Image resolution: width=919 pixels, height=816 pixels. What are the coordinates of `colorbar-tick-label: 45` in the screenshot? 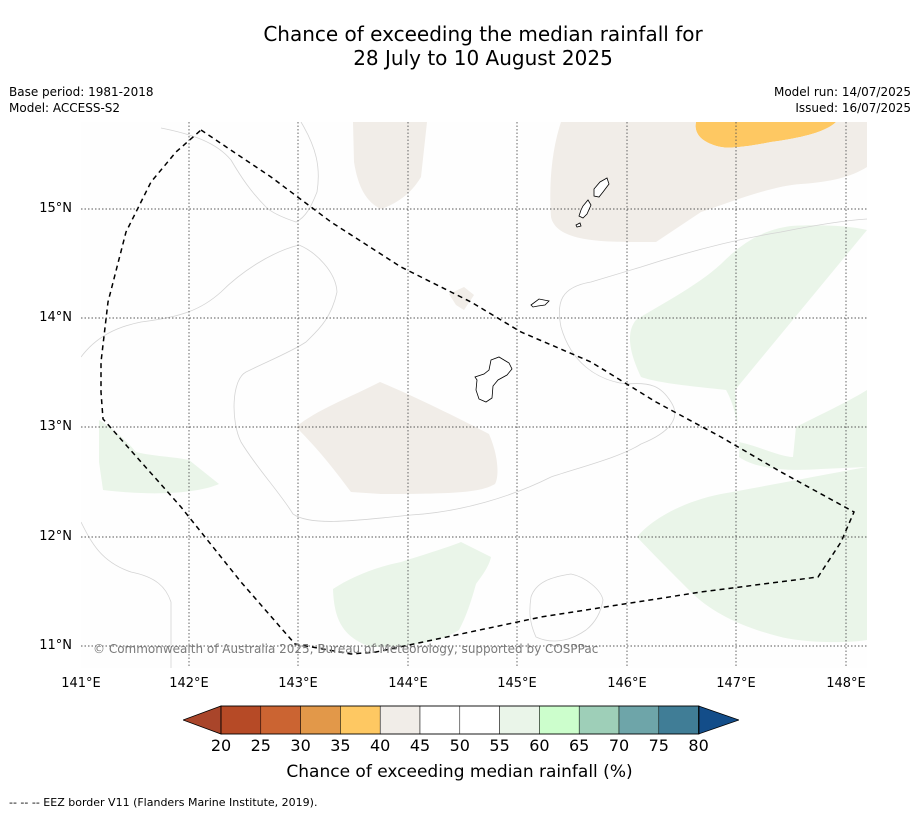 It's located at (420, 745).